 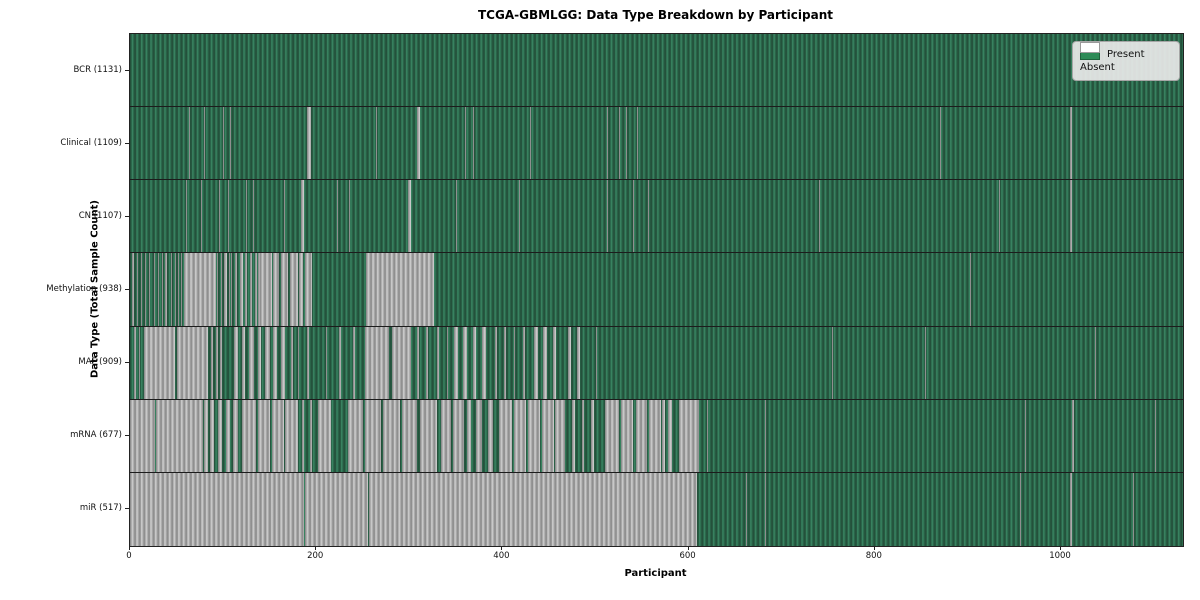 I want to click on x-tick-label: 800, so click(x=873, y=556).